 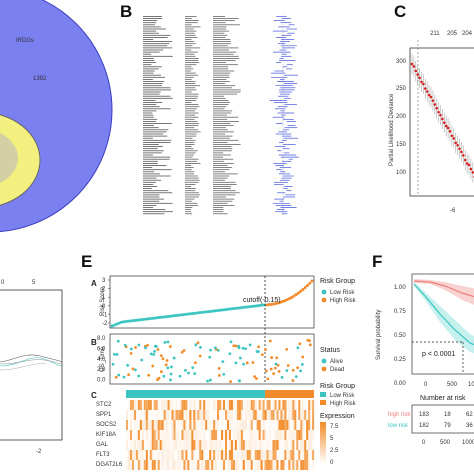 I want to click on c-top-tick-3: 204, so click(x=467, y=34).